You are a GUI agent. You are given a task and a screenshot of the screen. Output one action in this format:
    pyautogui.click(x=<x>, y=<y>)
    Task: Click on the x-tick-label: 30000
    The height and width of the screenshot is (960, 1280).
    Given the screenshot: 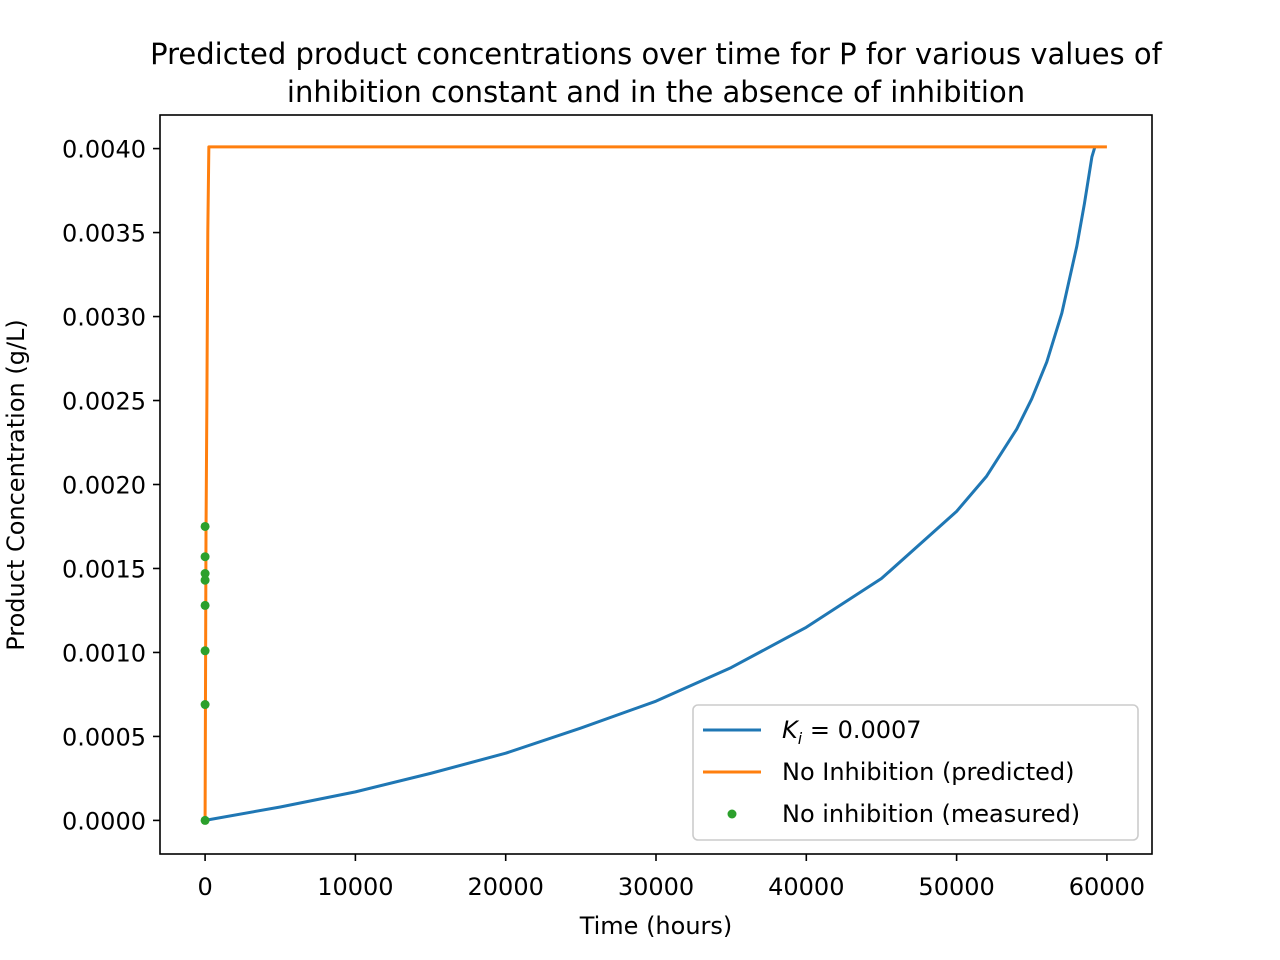 What is the action you would take?
    pyautogui.click(x=656, y=887)
    